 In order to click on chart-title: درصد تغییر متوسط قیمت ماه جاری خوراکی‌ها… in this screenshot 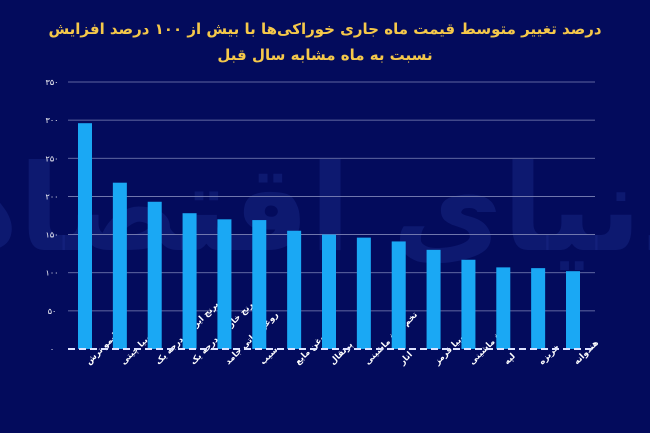, I will do `click(325, 29)`.